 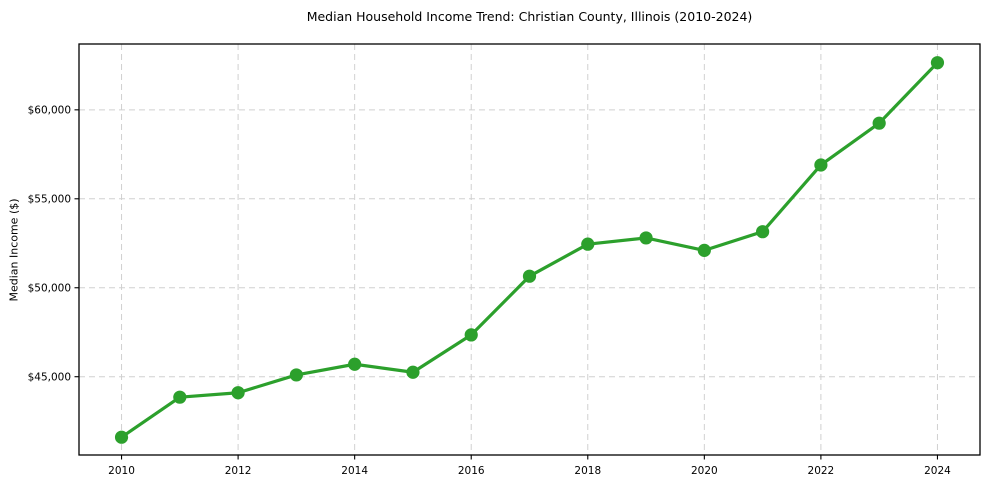 What do you see at coordinates (471, 471) in the screenshot?
I see `x-tick-label: 2016` at bounding box center [471, 471].